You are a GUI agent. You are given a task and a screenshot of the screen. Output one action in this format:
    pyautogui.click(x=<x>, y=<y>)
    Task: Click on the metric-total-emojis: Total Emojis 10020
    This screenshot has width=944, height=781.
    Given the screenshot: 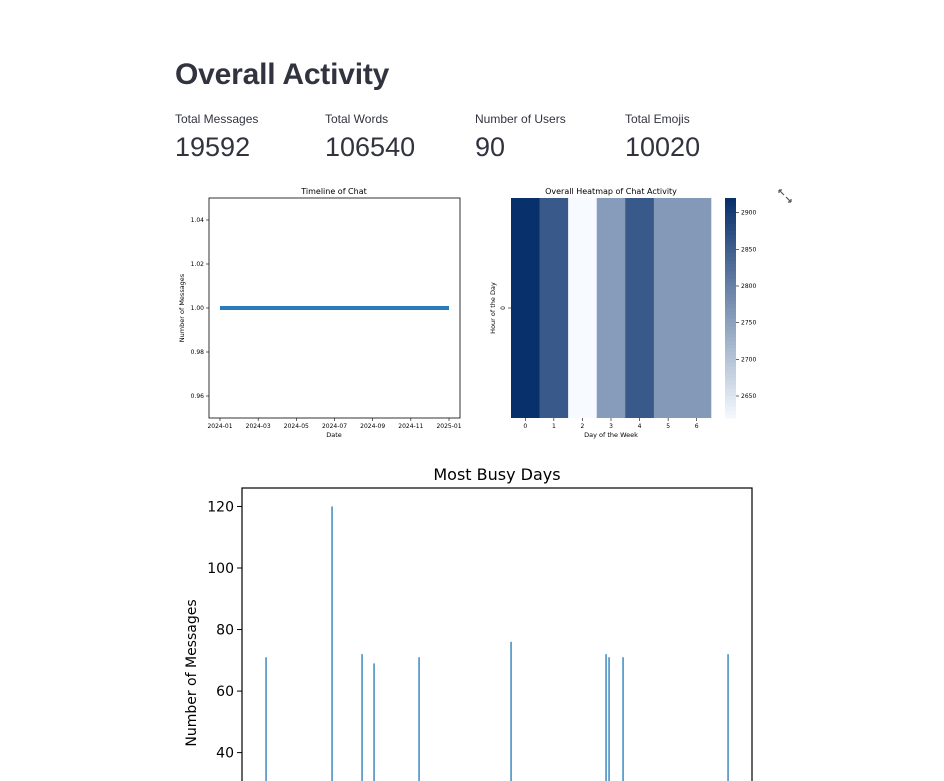 What is the action you would take?
    pyautogui.click(x=662, y=137)
    